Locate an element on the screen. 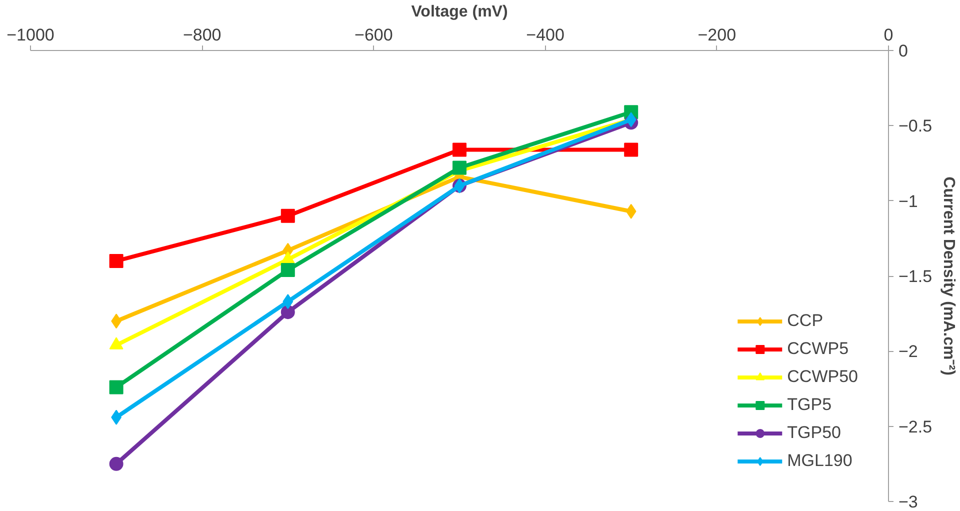 The height and width of the screenshot is (511, 960). x-tick-label: −200 is located at coordinates (717, 35).